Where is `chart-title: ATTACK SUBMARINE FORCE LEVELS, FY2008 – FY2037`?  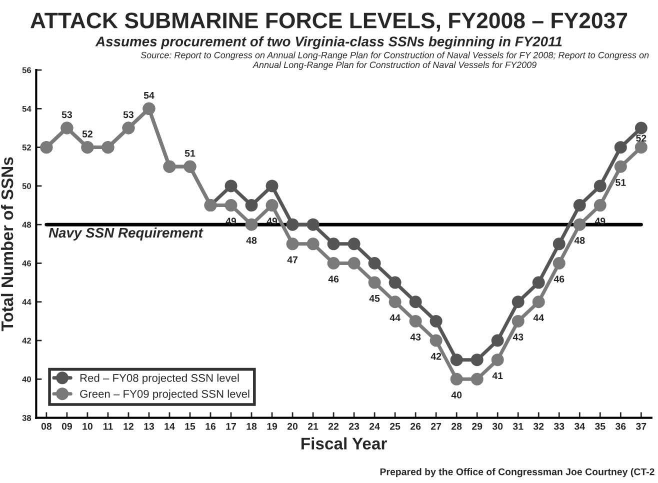 chart-title: ATTACK SUBMARINE FORCE LEVELS, FY2008 – FY2037 is located at coordinates (329, 22).